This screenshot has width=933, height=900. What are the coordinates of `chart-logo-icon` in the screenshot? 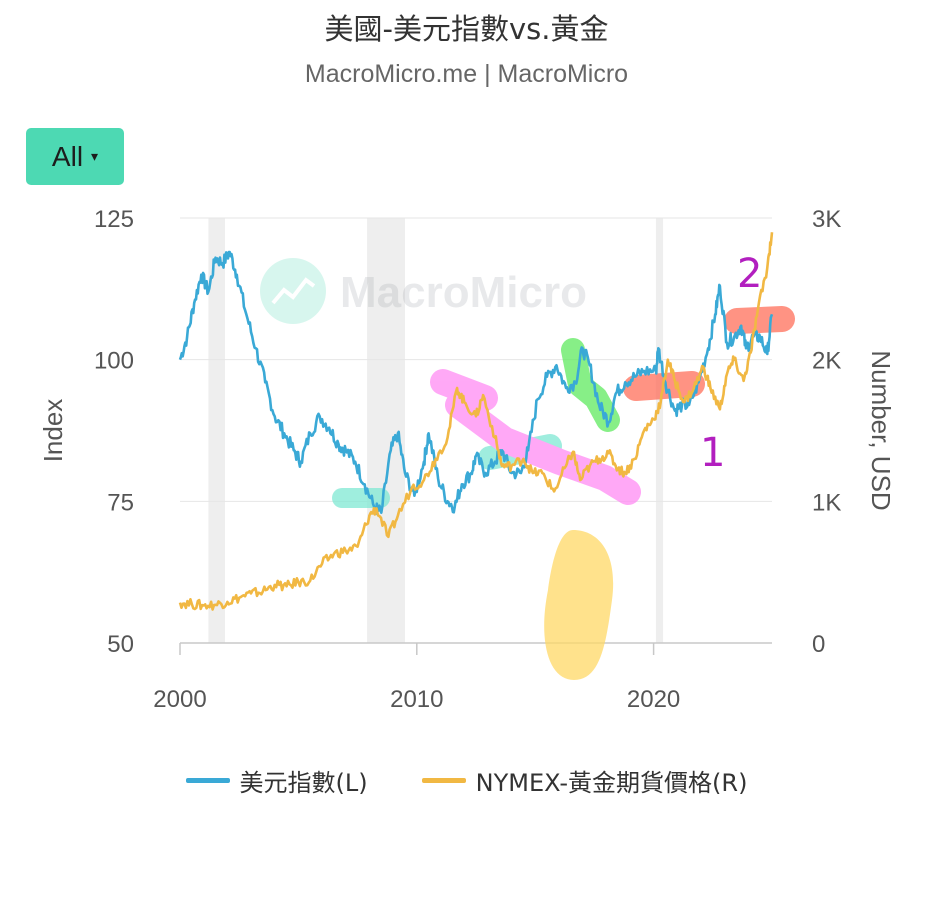 It's located at (293, 291).